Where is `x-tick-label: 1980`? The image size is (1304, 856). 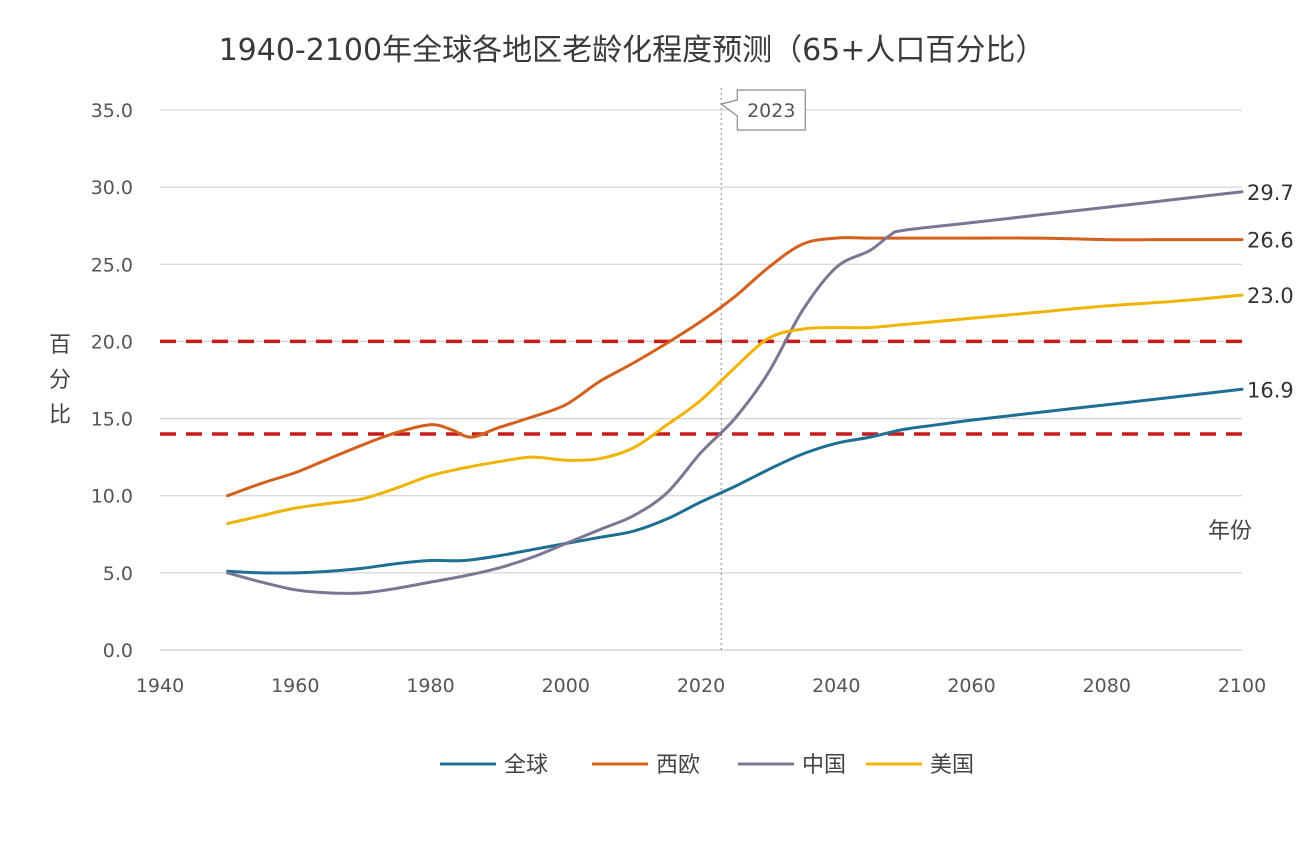
x-tick-label: 1980 is located at coordinates (430, 686).